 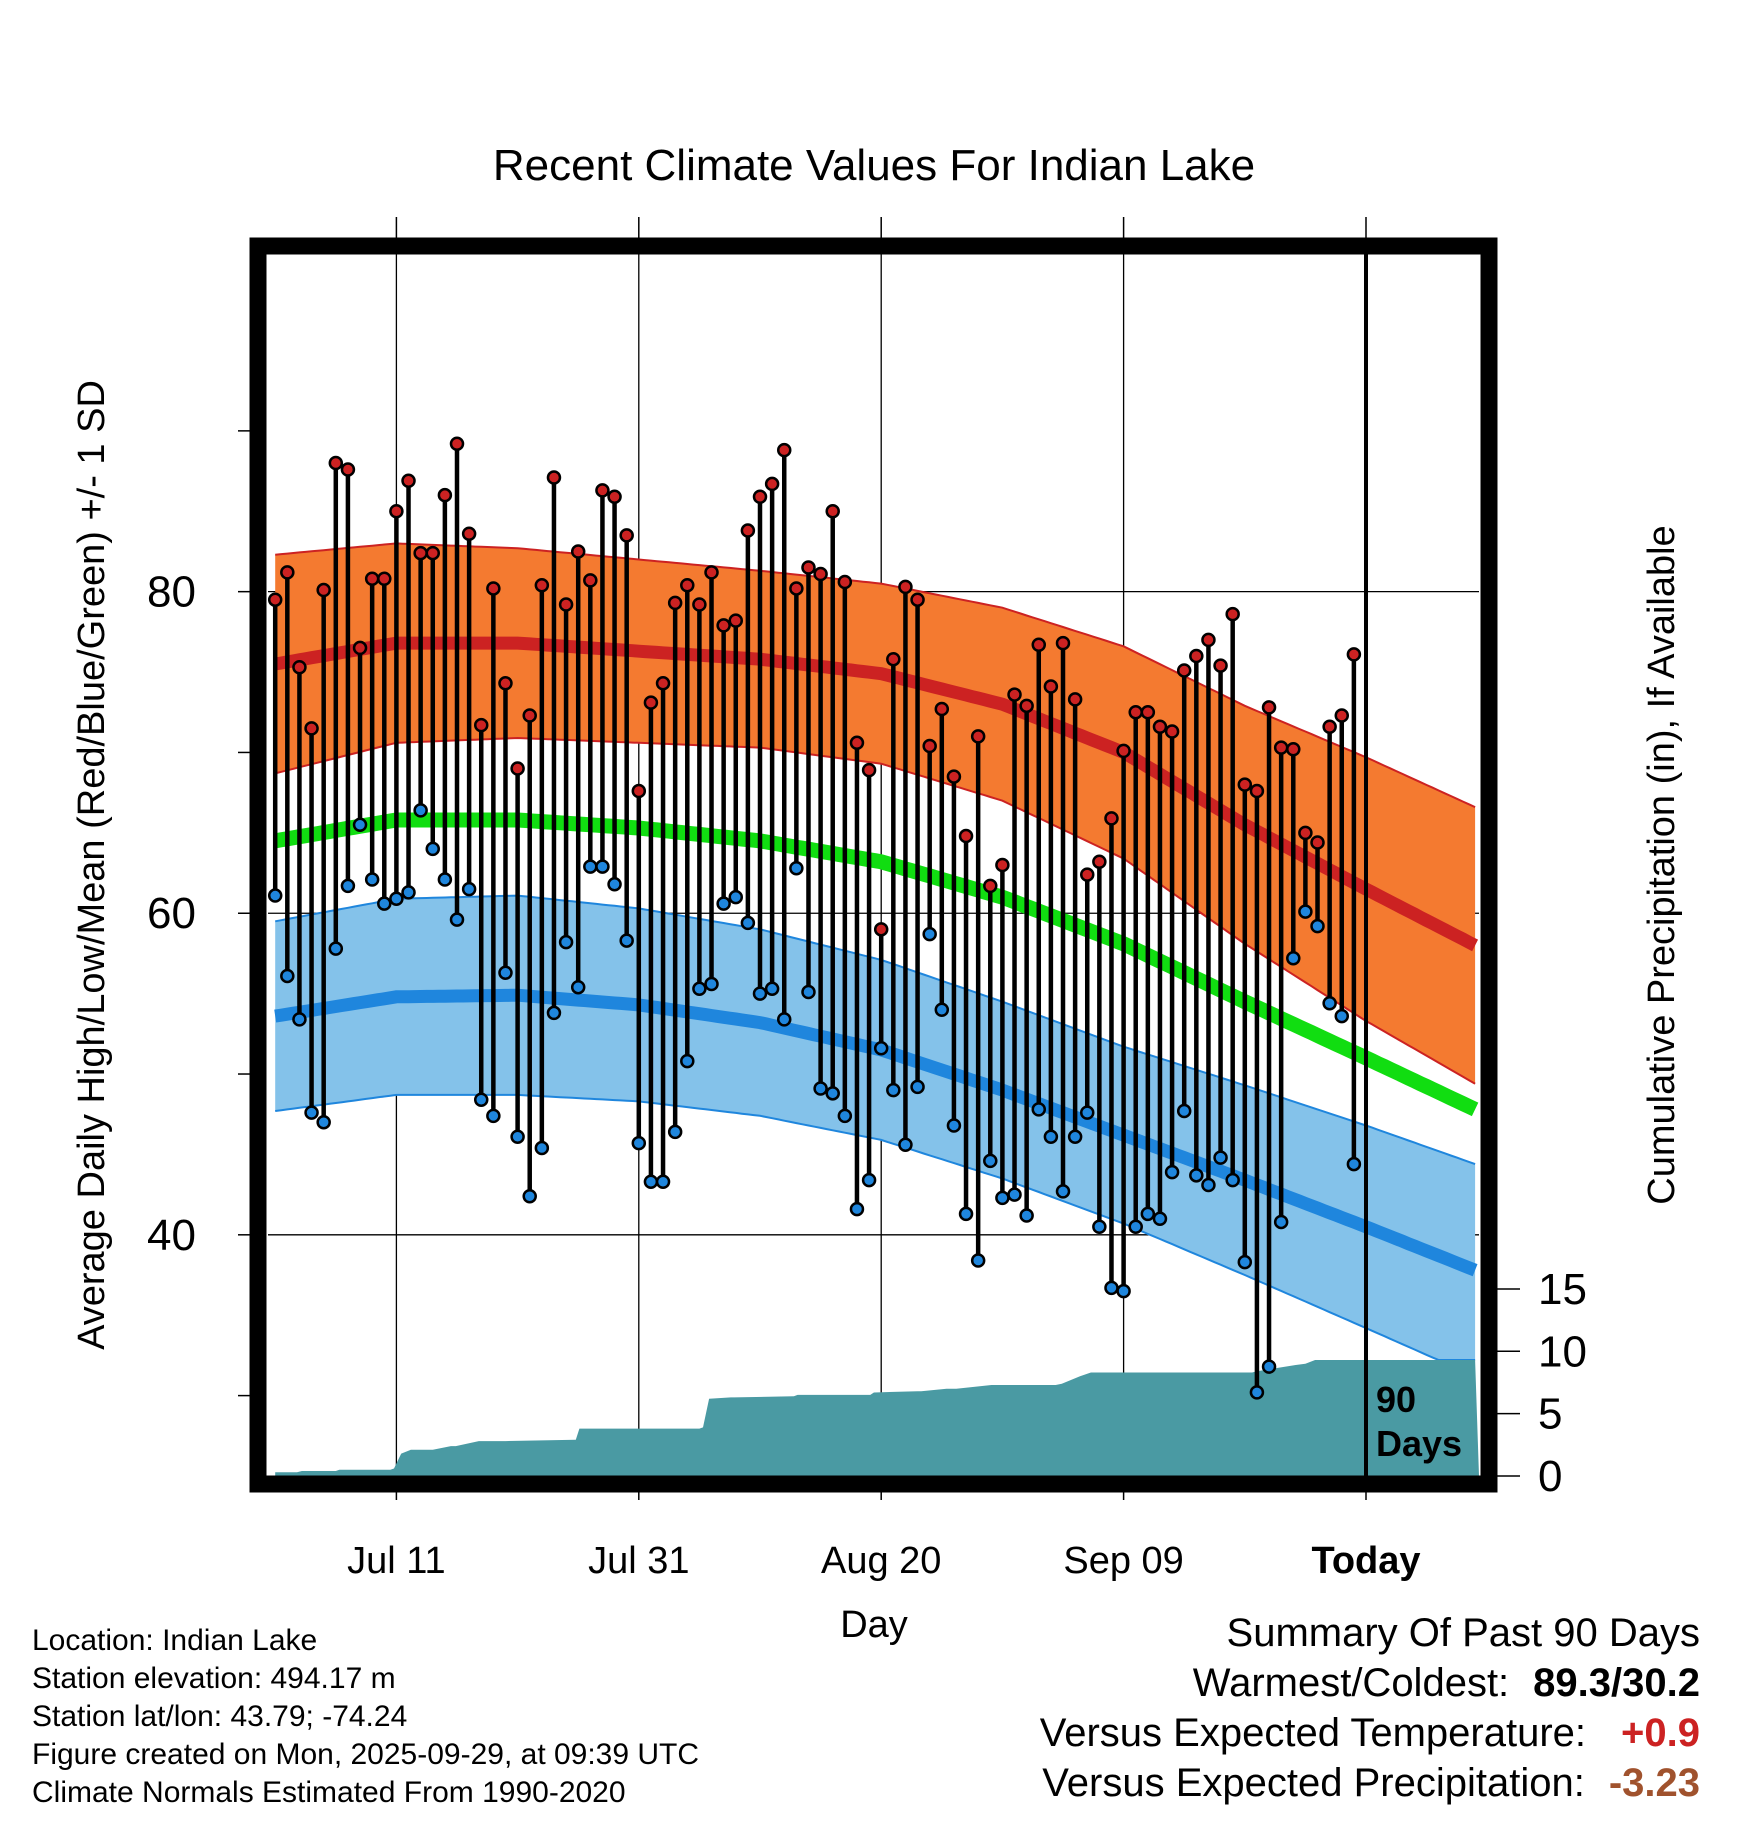 What do you see at coordinates (1616, 1683) in the screenshot?
I see `warmest-value: 89.3/30.2` at bounding box center [1616, 1683].